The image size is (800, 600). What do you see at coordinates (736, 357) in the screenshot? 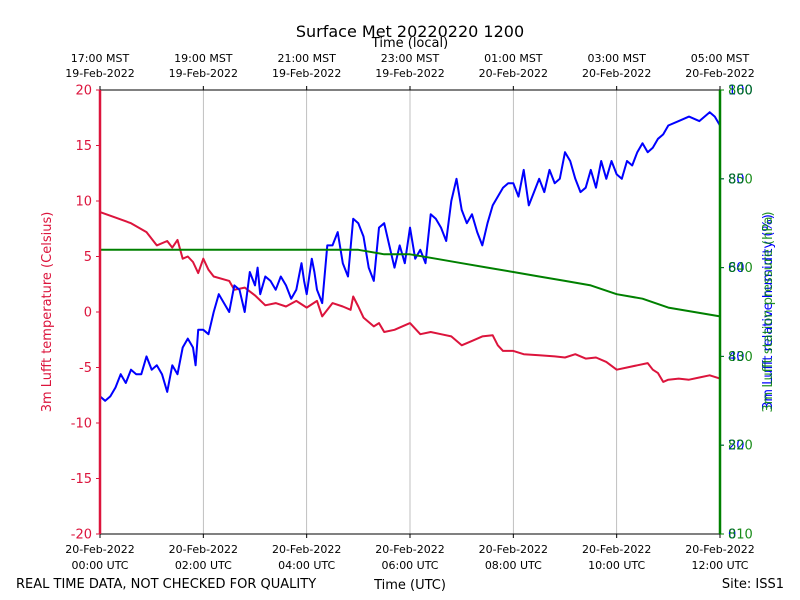
I see `humidity-tick-label: 40` at bounding box center [736, 357].